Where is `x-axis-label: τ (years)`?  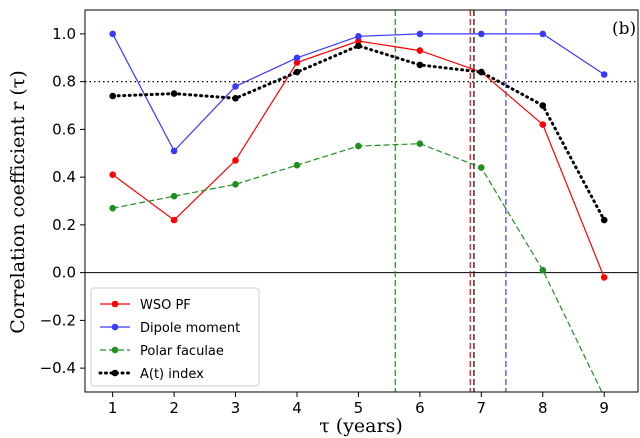 x-axis-label: τ (years) is located at coordinates (361, 426).